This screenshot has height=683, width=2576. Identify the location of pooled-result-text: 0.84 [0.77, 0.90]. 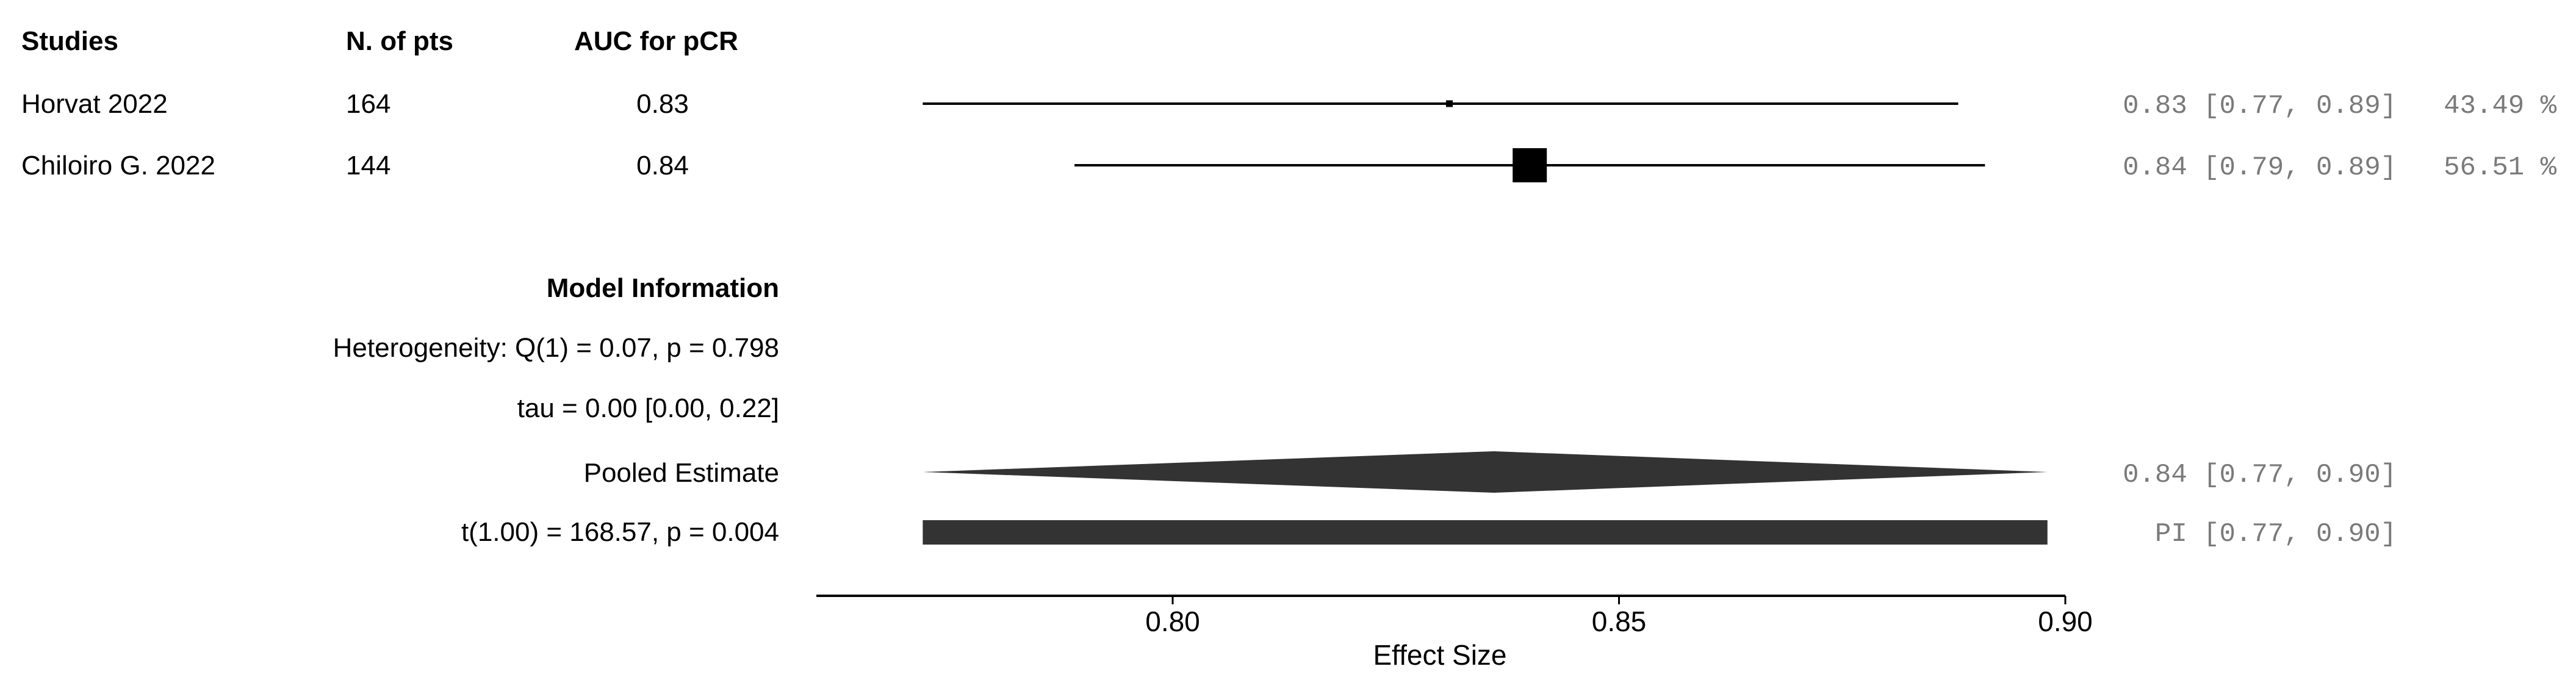
(2260, 475).